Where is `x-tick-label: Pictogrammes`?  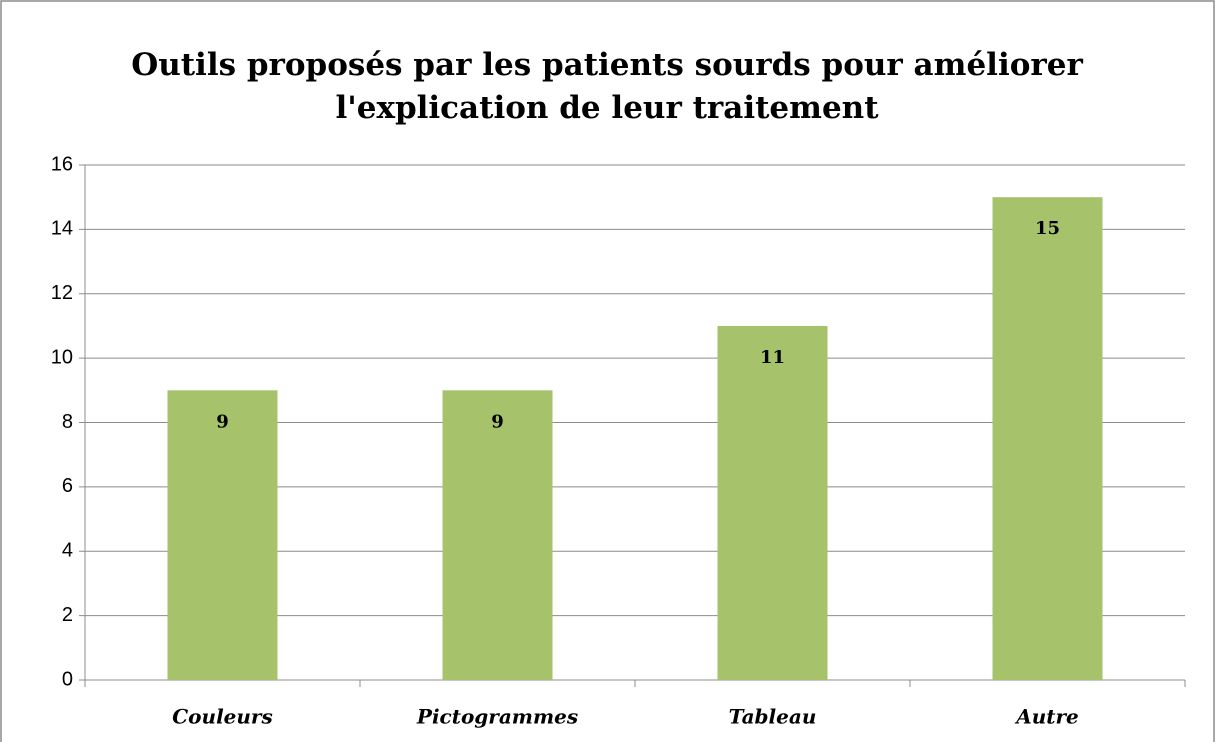
x-tick-label: Pictogrammes is located at coordinates (497, 717).